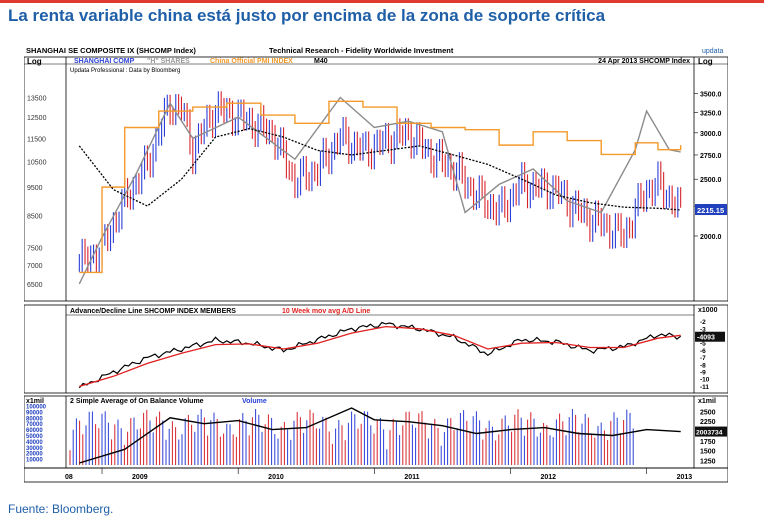  What do you see at coordinates (703, 322) in the screenshot?
I see `ad-tick-9: -2` at bounding box center [703, 322].